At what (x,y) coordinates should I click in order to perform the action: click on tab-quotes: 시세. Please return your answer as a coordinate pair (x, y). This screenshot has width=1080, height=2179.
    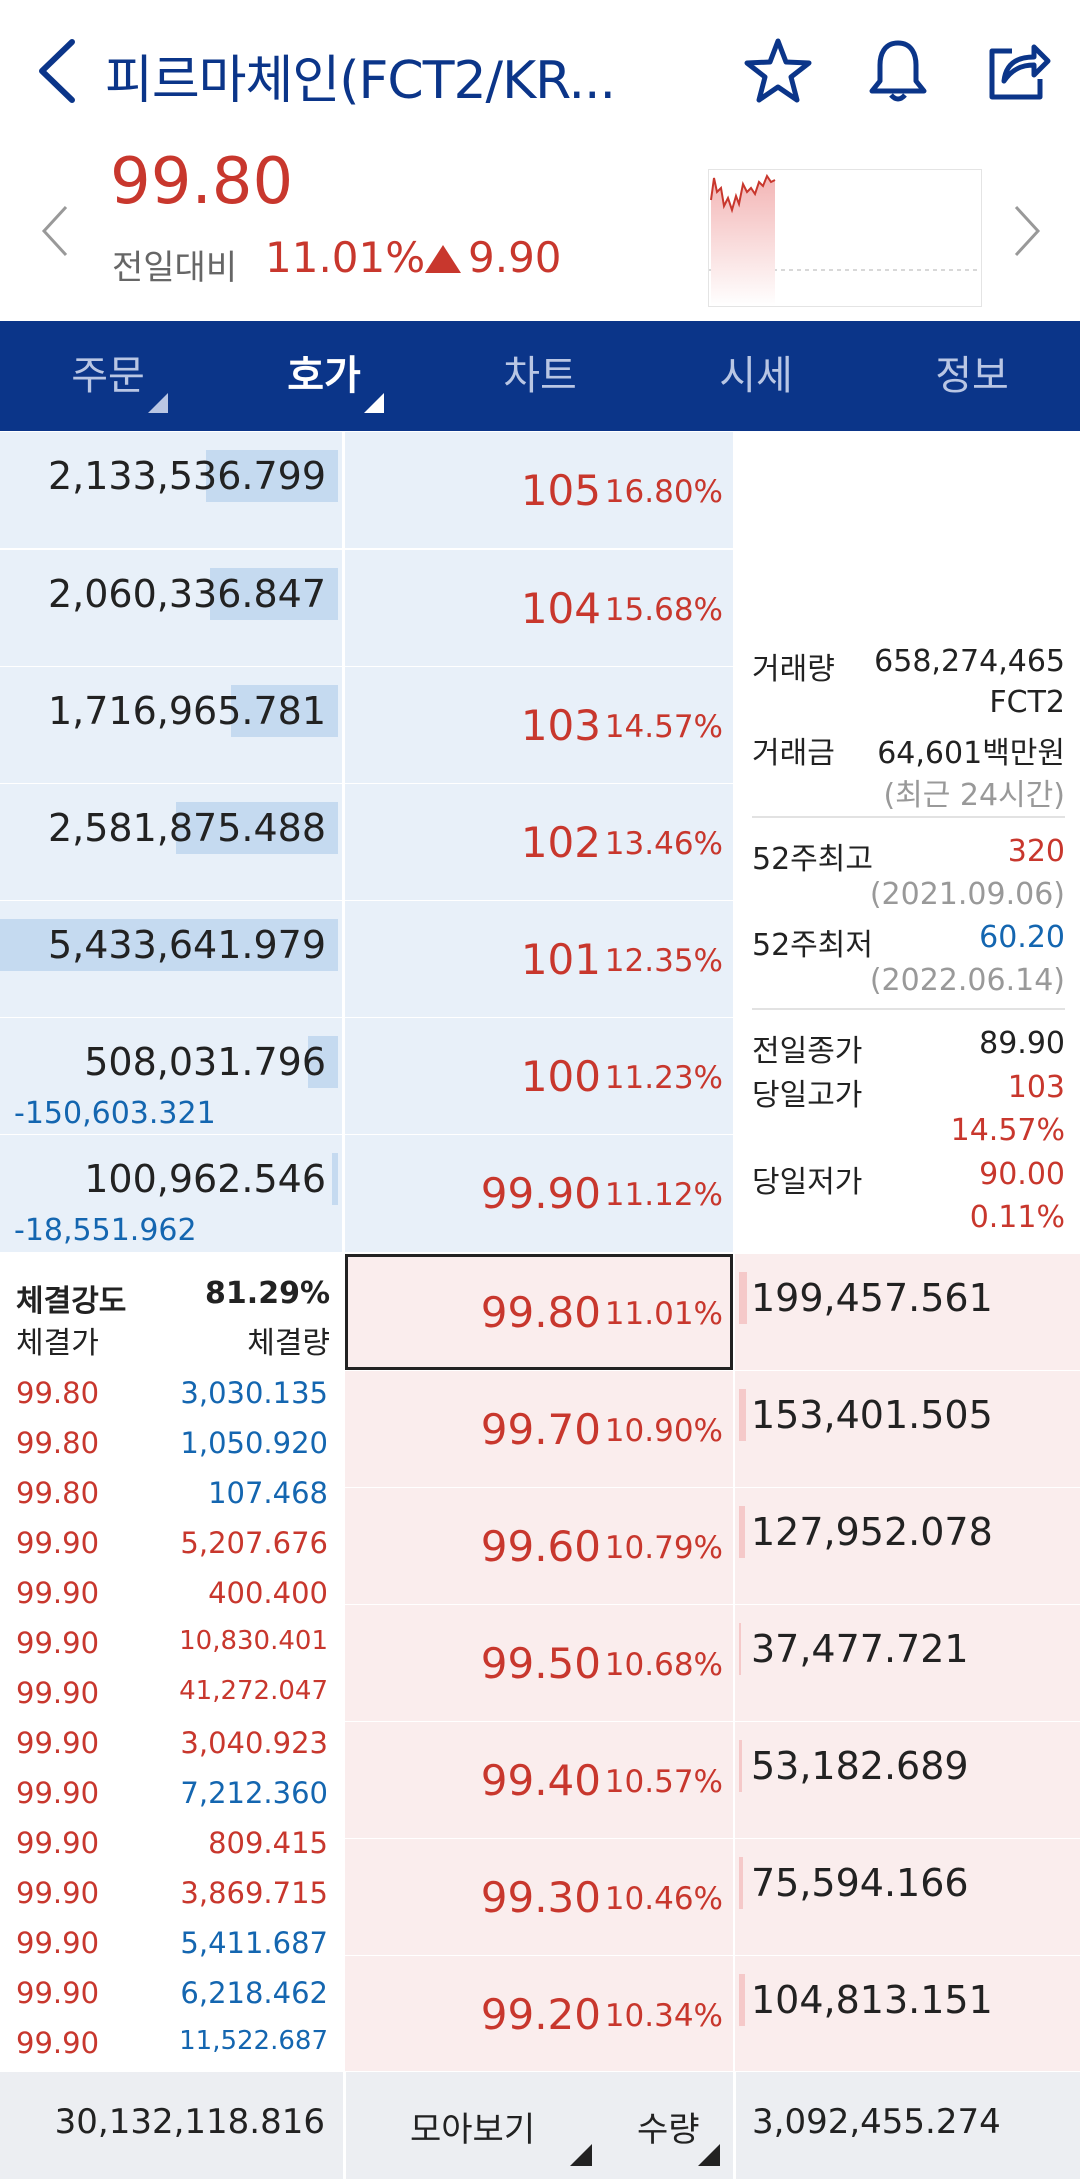
    Looking at the image, I should click on (756, 376).